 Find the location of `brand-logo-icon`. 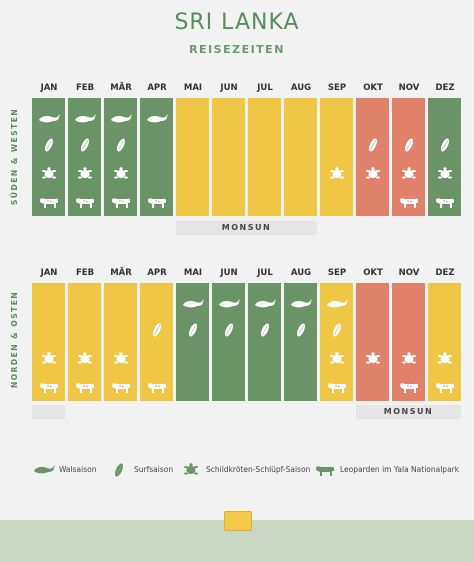

brand-logo-icon is located at coordinates (238, 521).